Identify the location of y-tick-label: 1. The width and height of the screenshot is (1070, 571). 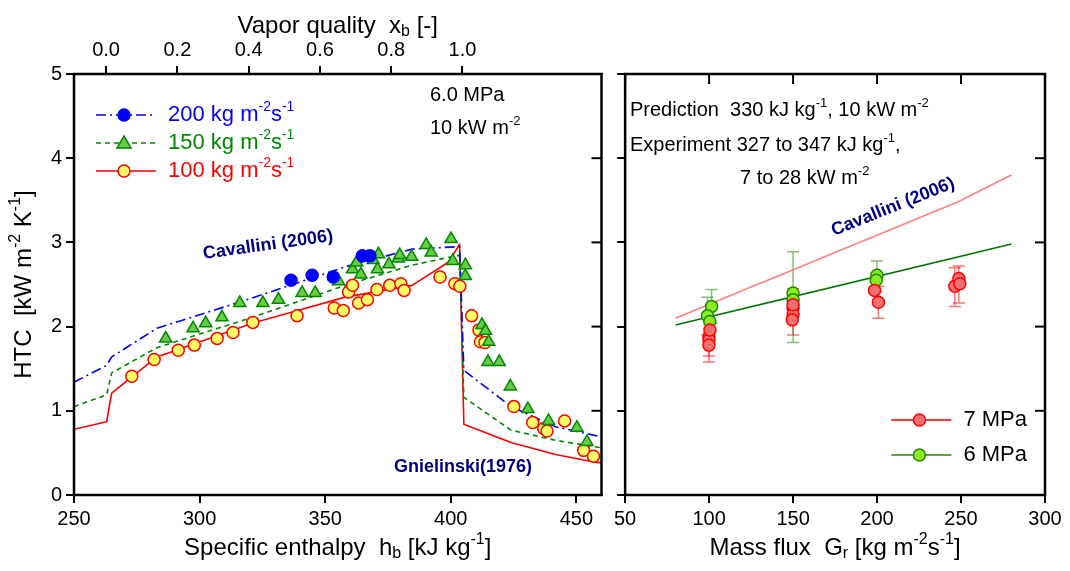
(56, 409).